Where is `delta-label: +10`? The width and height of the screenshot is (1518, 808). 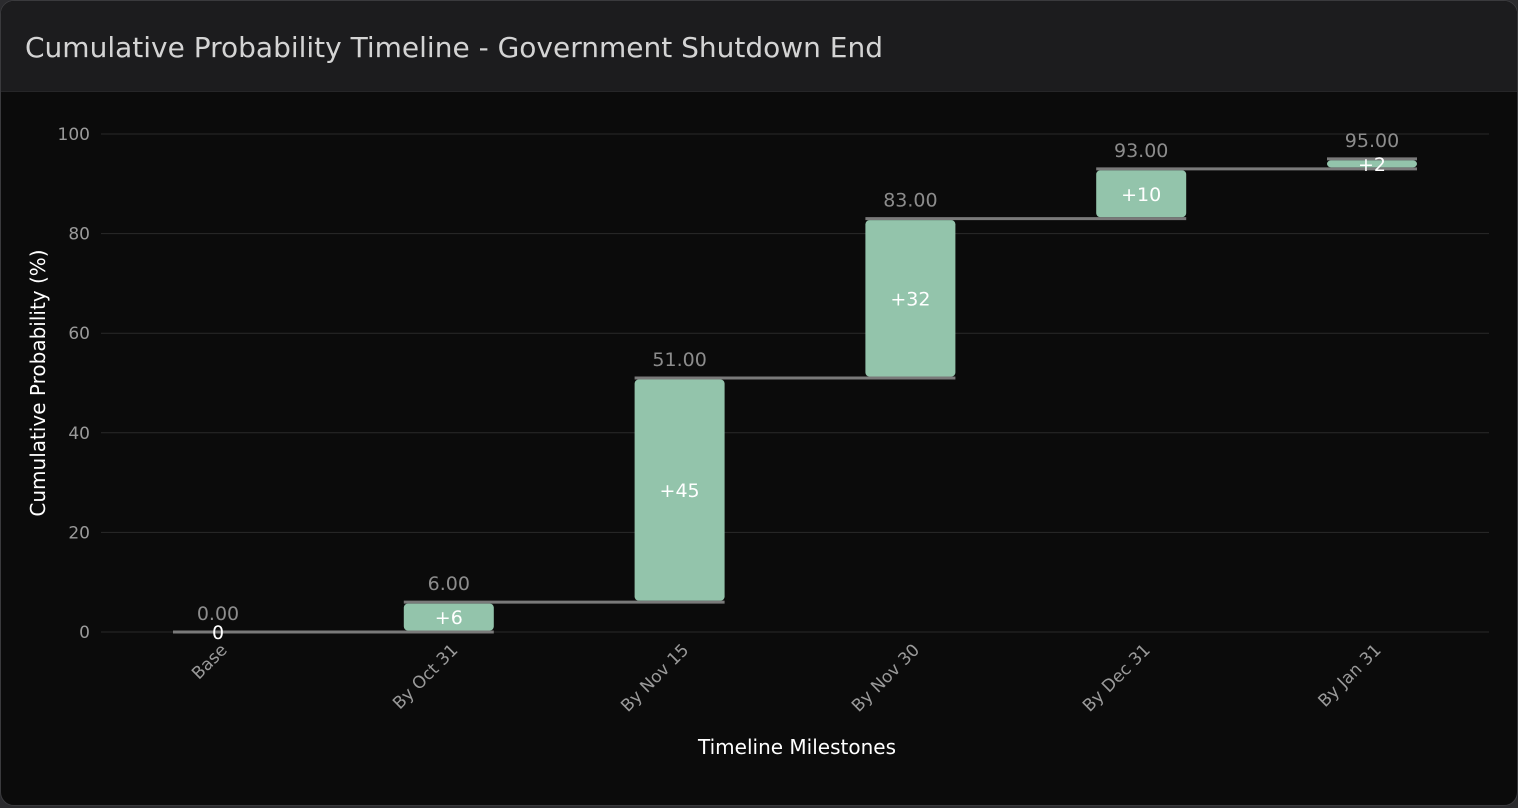
delta-label: +10 is located at coordinates (1141, 195).